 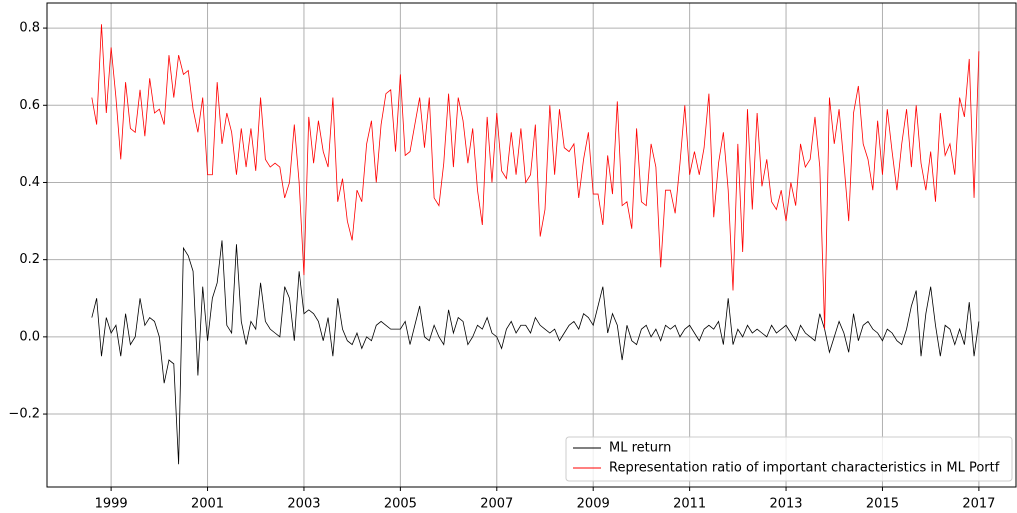 I want to click on y-tick-label: 0.8, so click(x=29, y=28).